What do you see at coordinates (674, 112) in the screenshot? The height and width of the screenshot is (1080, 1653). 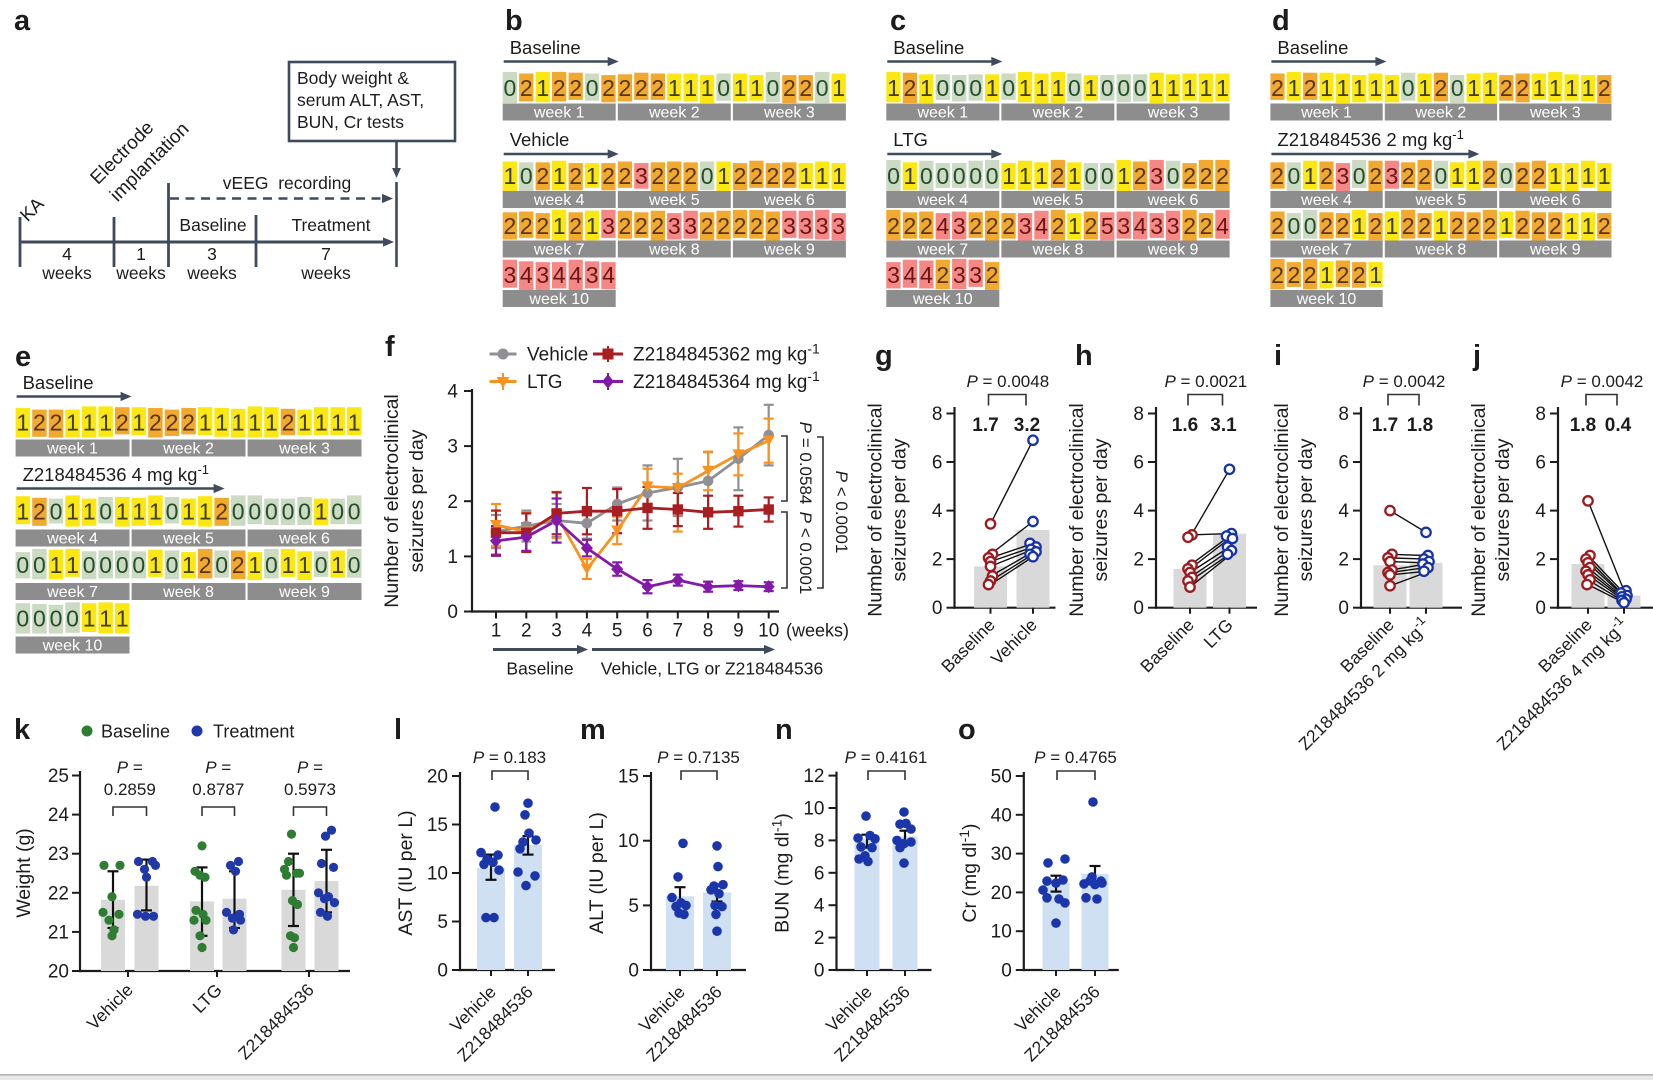 I see `svg-text: week 2` at bounding box center [674, 112].